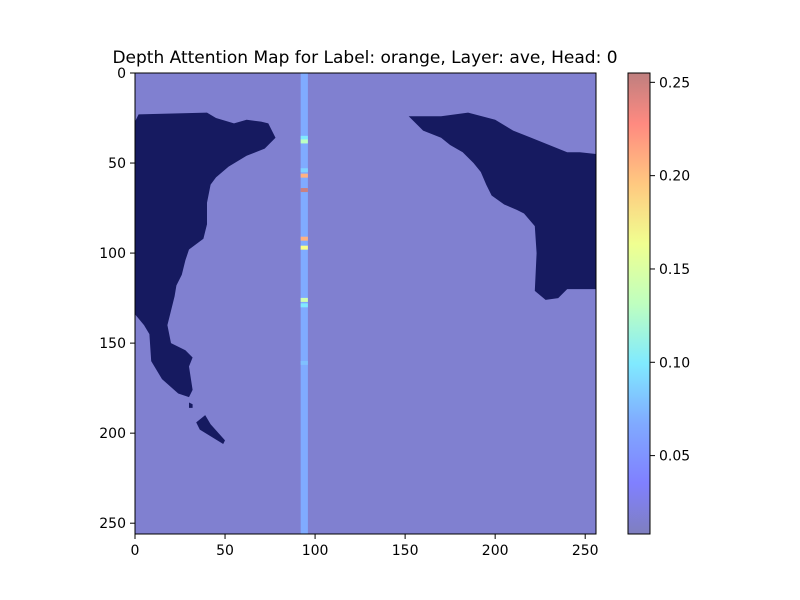  I want to click on x-tick-label: 100, so click(315, 551).